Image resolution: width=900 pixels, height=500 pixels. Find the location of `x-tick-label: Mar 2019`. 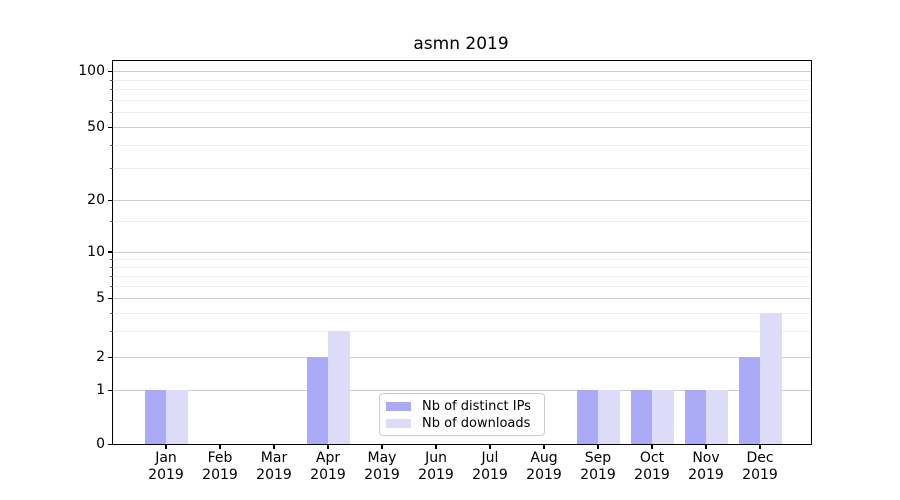

x-tick-label: Mar 2019 is located at coordinates (274, 467).